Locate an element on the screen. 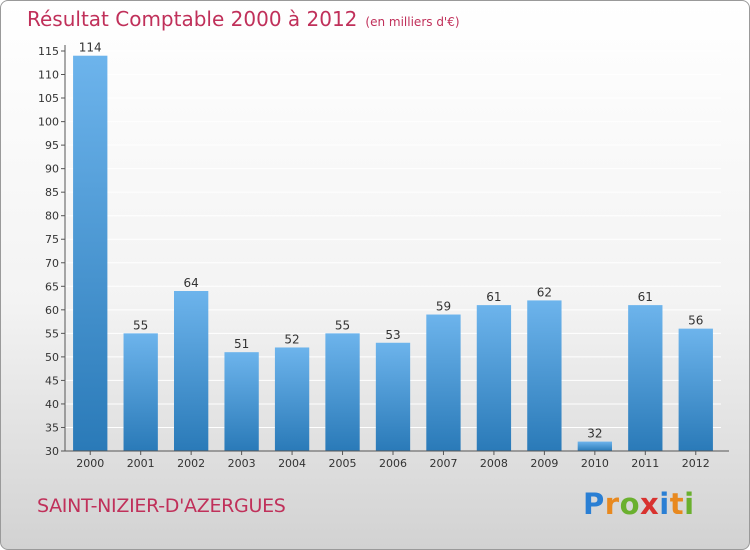 This screenshot has width=750, height=550. x-tick-label: 2012 is located at coordinates (696, 463).